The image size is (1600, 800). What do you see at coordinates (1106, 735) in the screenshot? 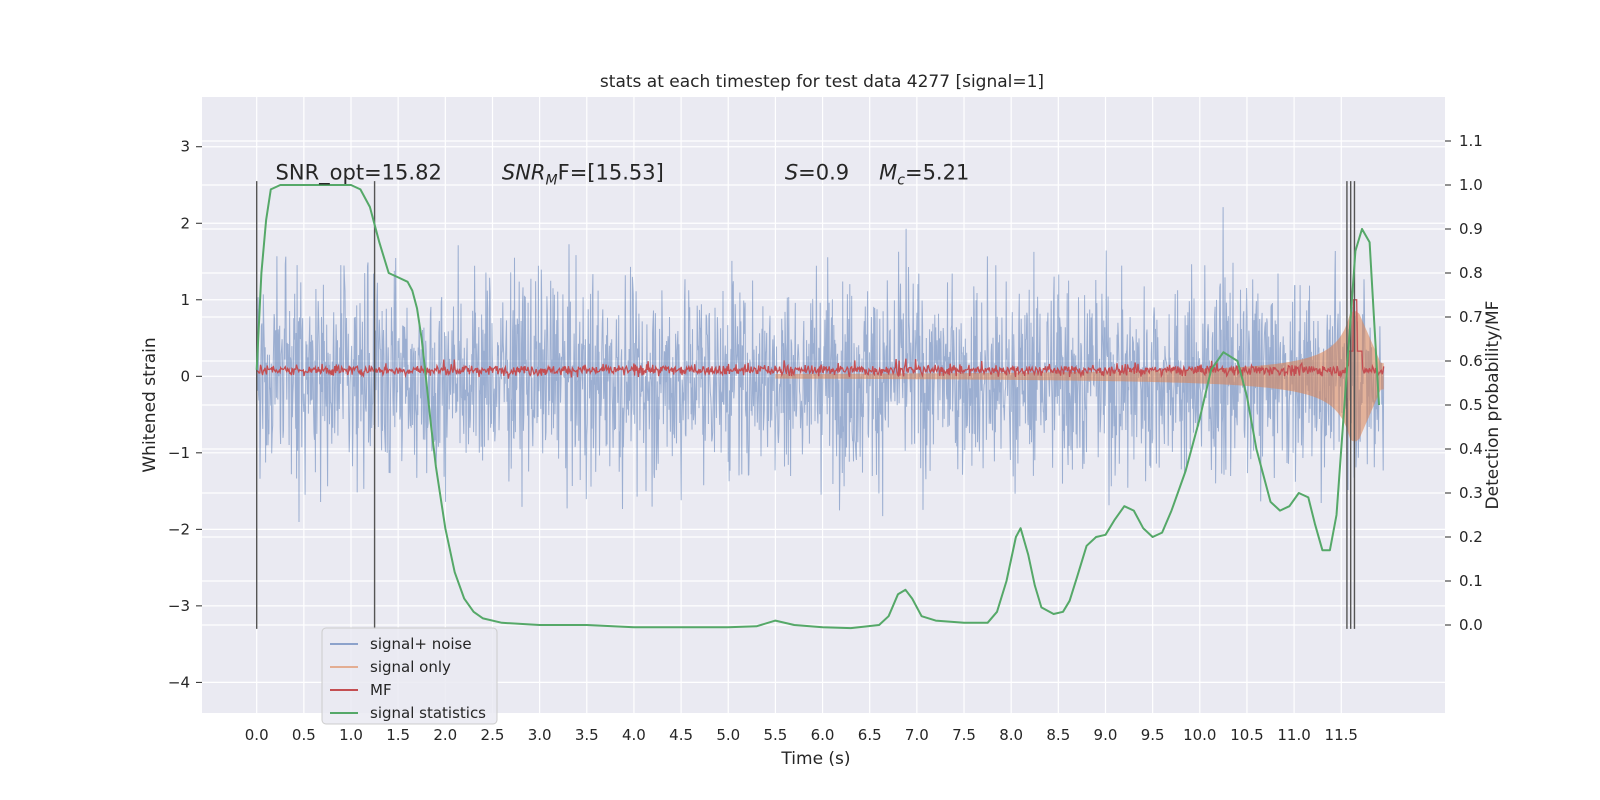
I see `x-tick-label: 9.0` at bounding box center [1106, 735].